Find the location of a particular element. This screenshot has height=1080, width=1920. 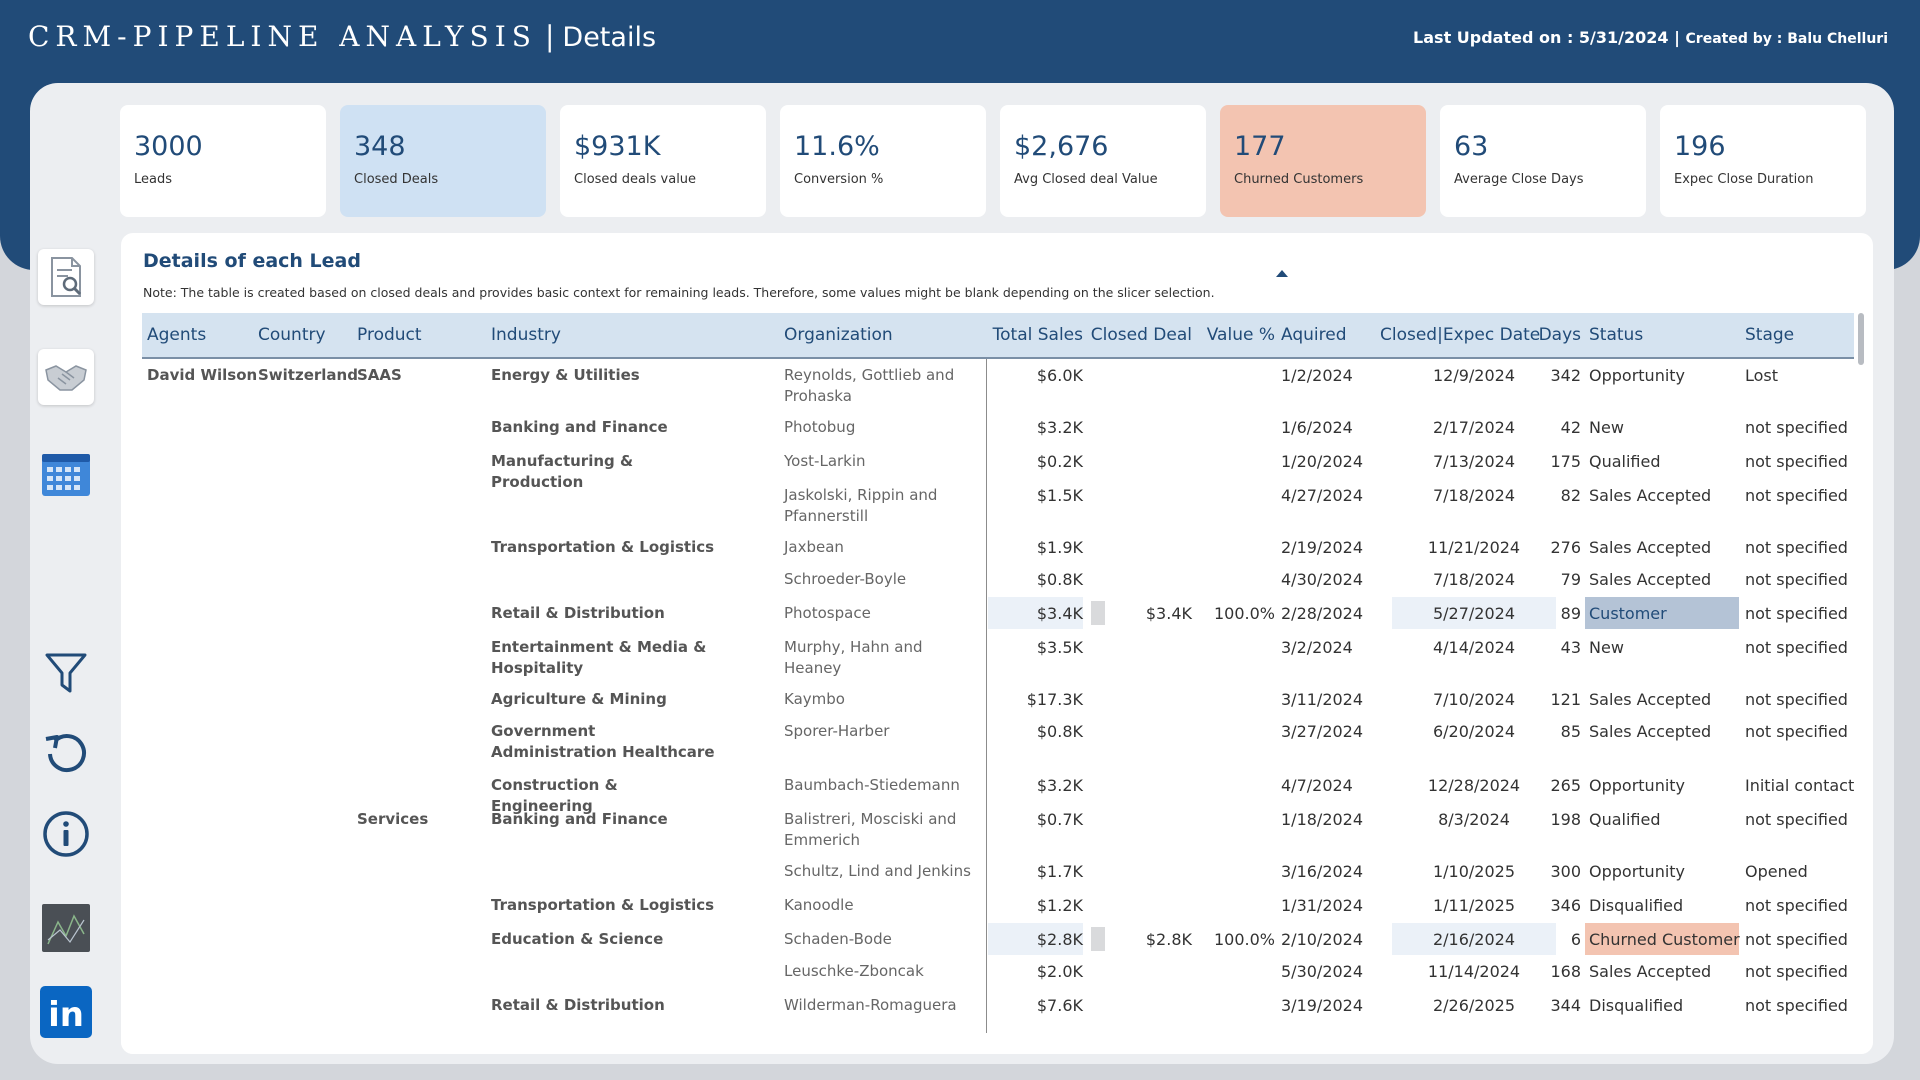

kpi-closed-deals-value: $931K Closed deals value is located at coordinates (663, 161).